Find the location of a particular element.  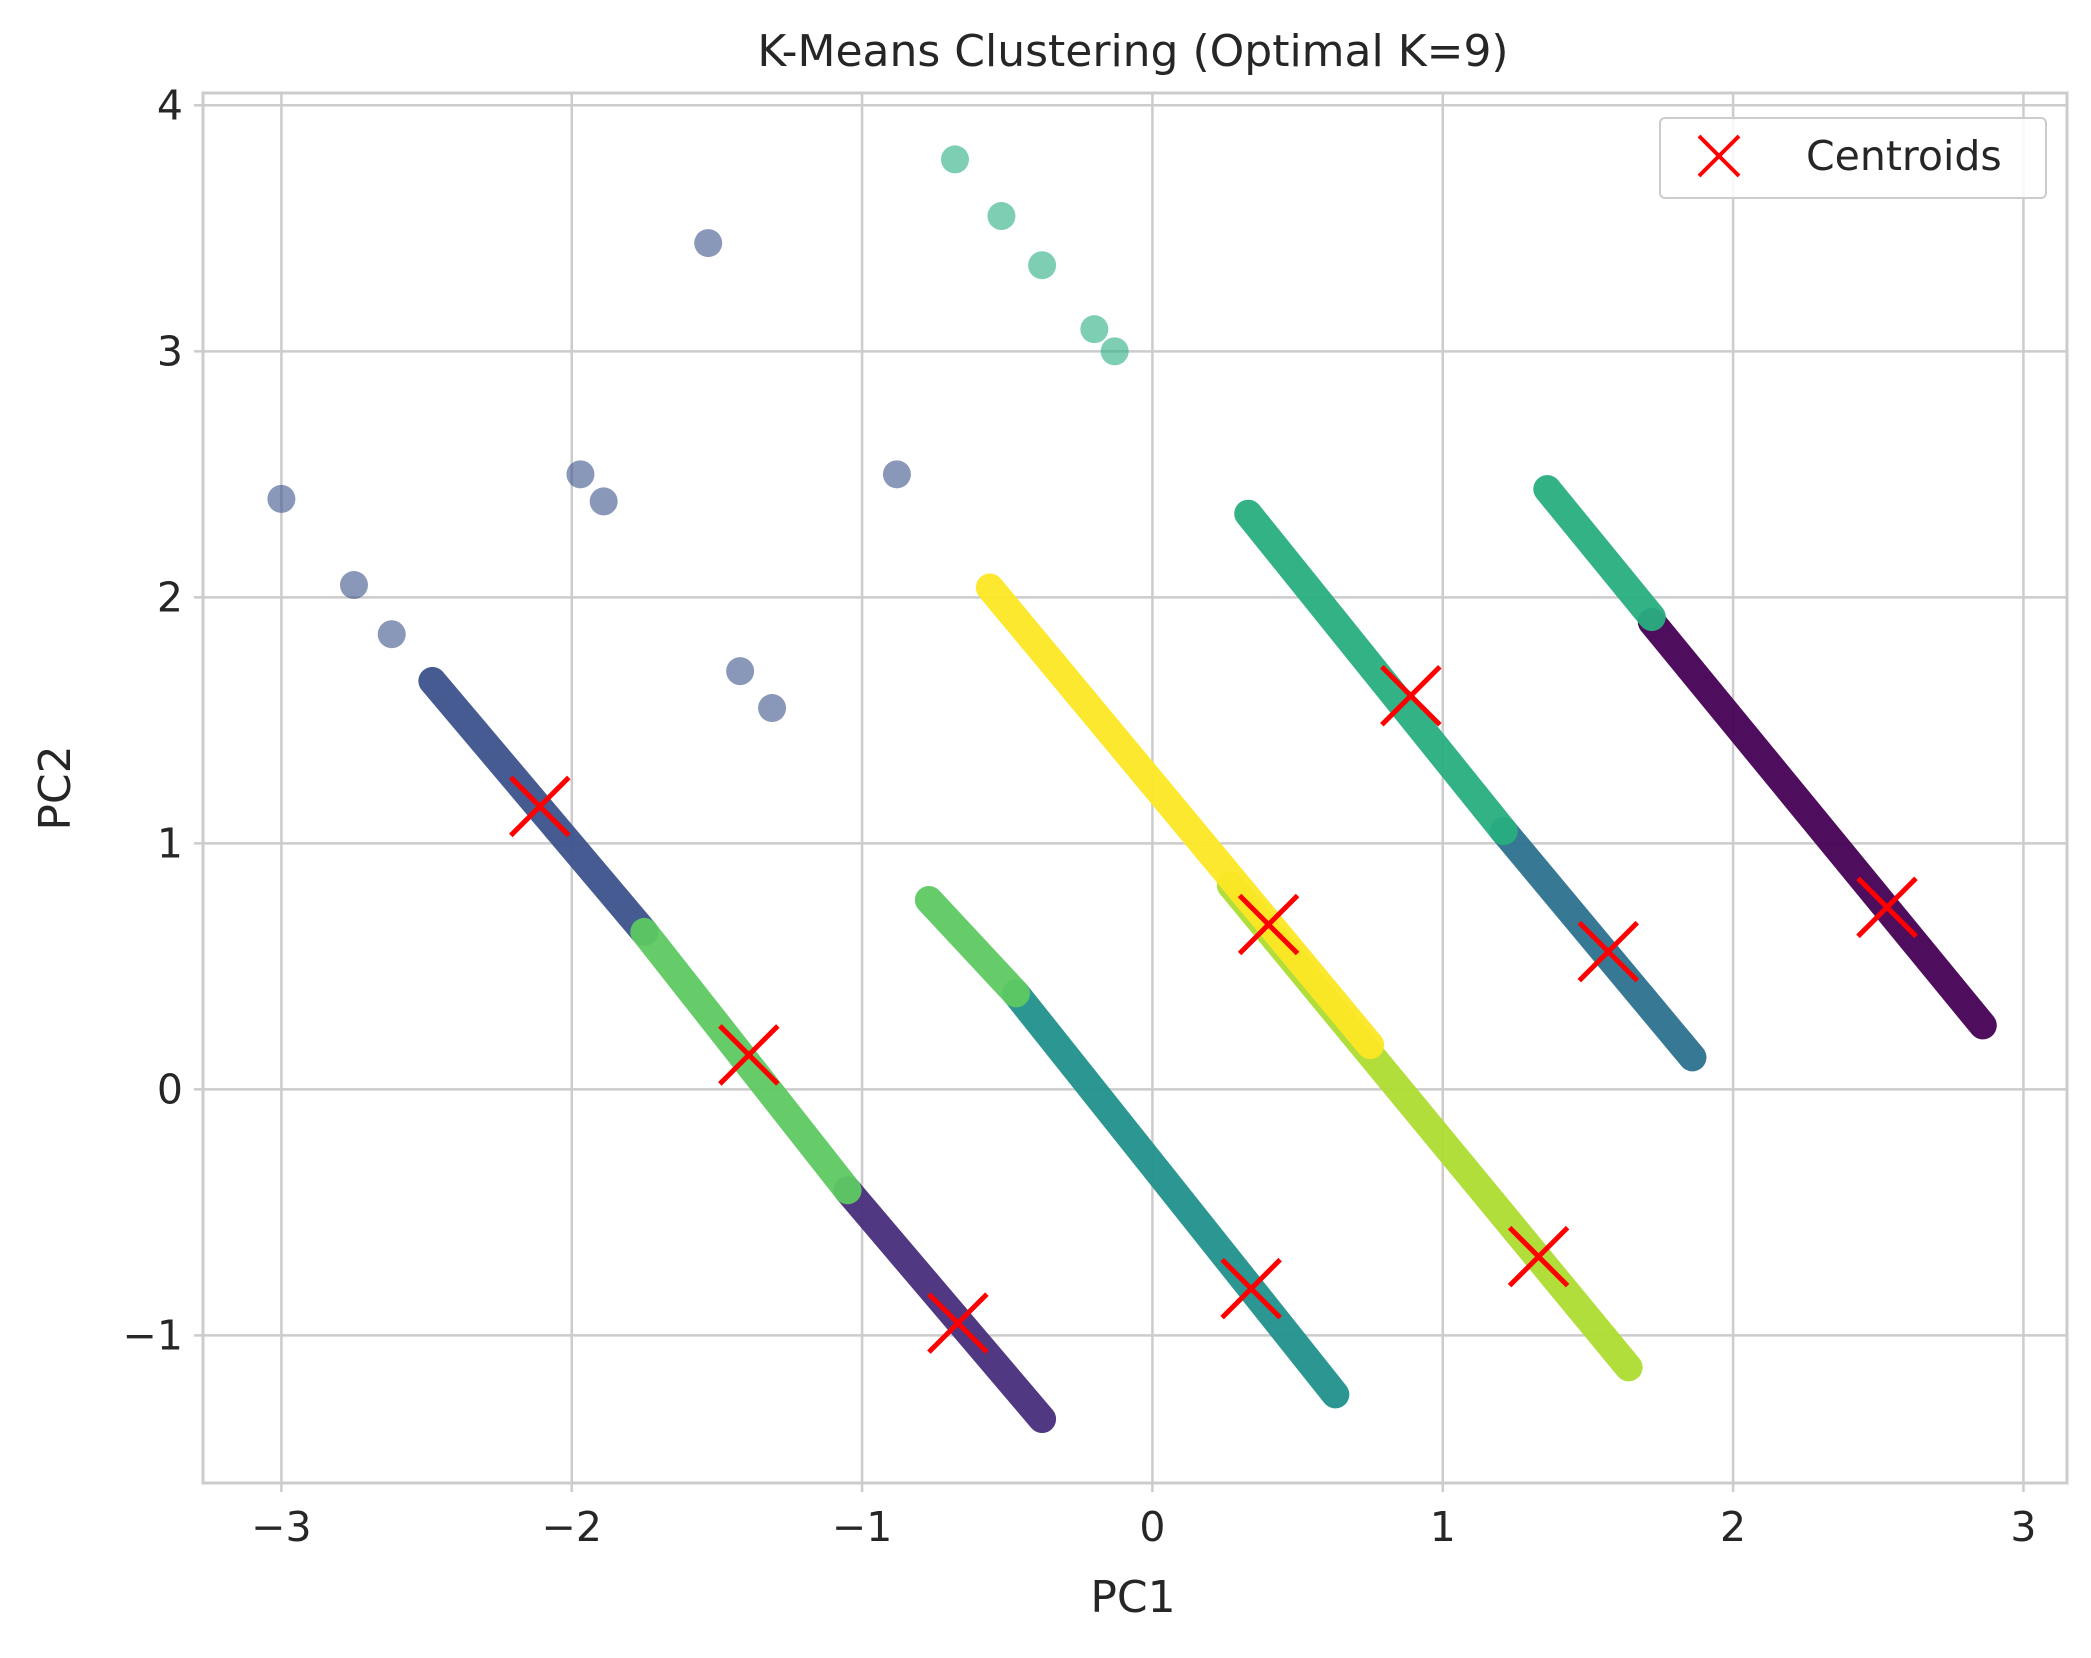

y-tick-label: 1 is located at coordinates (170, 843).